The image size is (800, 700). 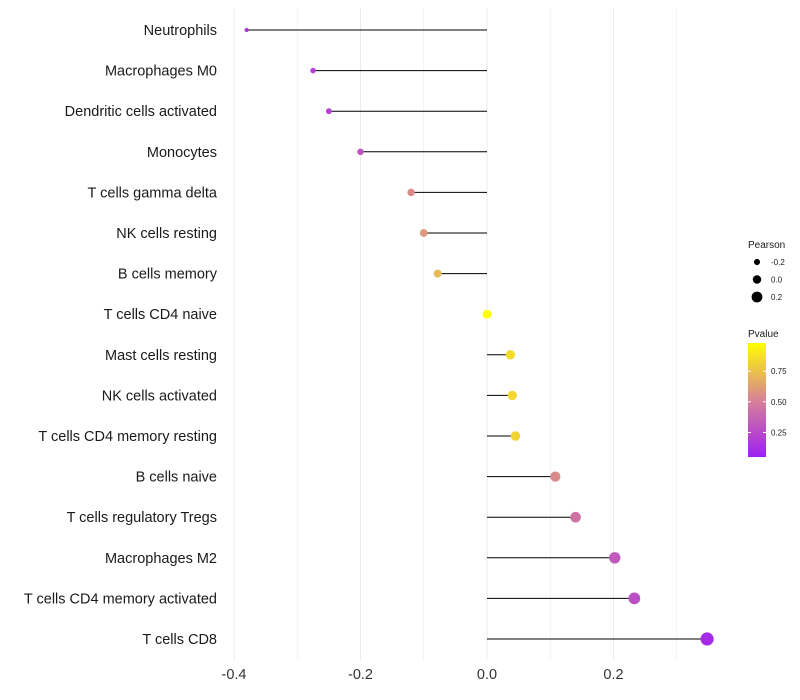 I want to click on color-legend-ticks: 0.25 0.50 0.75, so click(x=767, y=402).